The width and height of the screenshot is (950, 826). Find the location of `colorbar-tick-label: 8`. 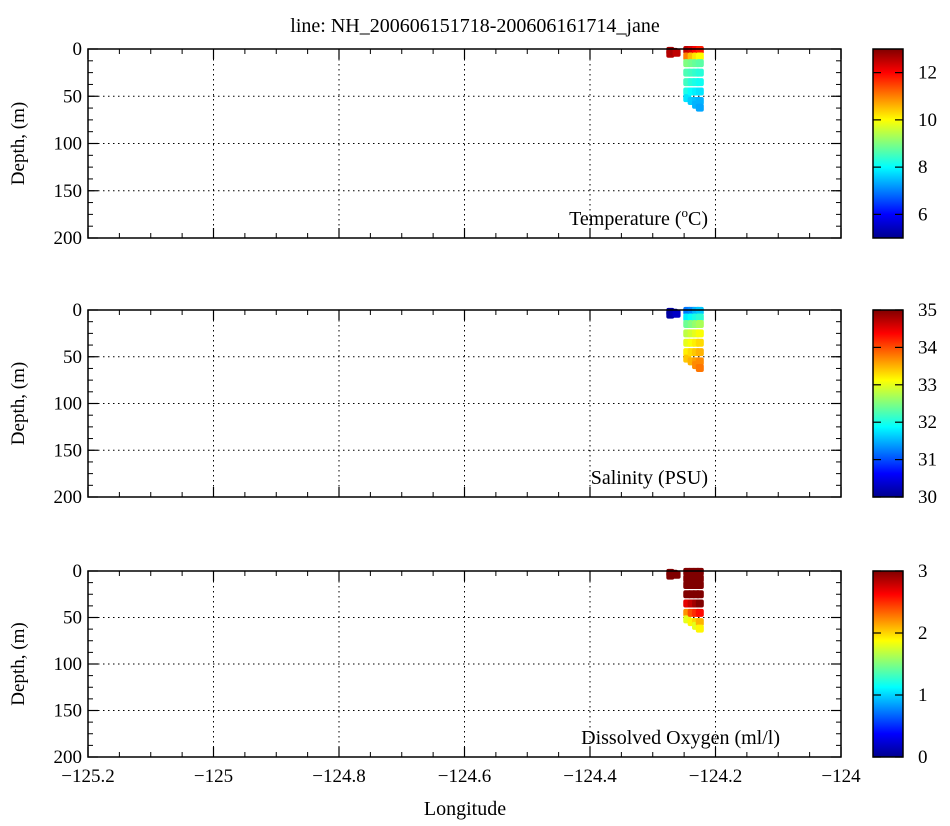

colorbar-tick-label: 8 is located at coordinates (923, 167).